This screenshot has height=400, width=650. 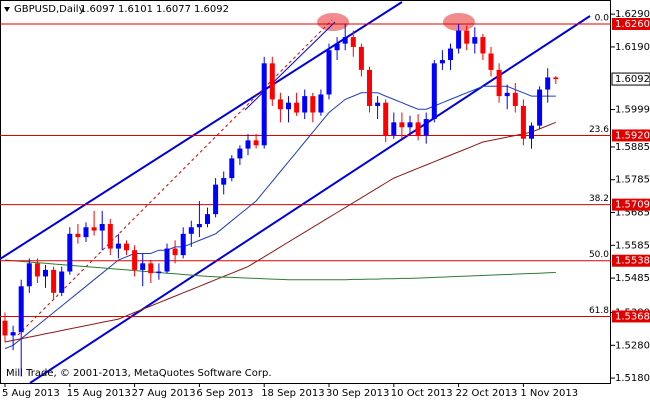 I want to click on last-price-label: 1.6092, so click(x=632, y=79).